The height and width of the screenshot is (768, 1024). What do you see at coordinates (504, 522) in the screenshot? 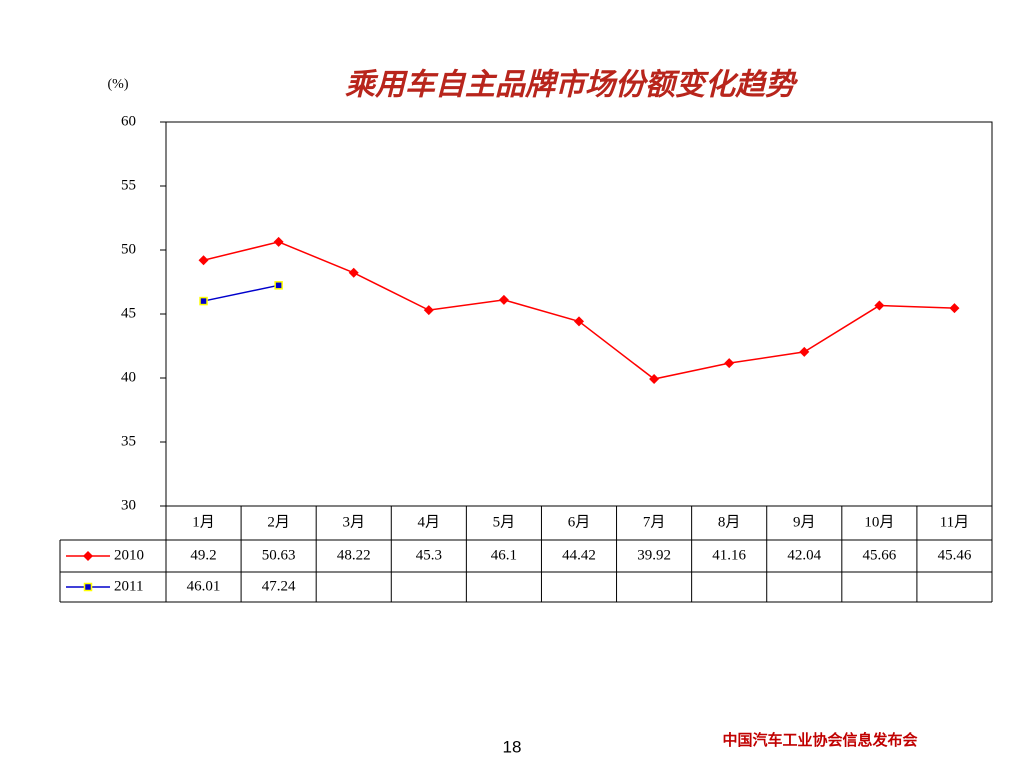
I see `x-tick-label: 5月` at bounding box center [504, 522].